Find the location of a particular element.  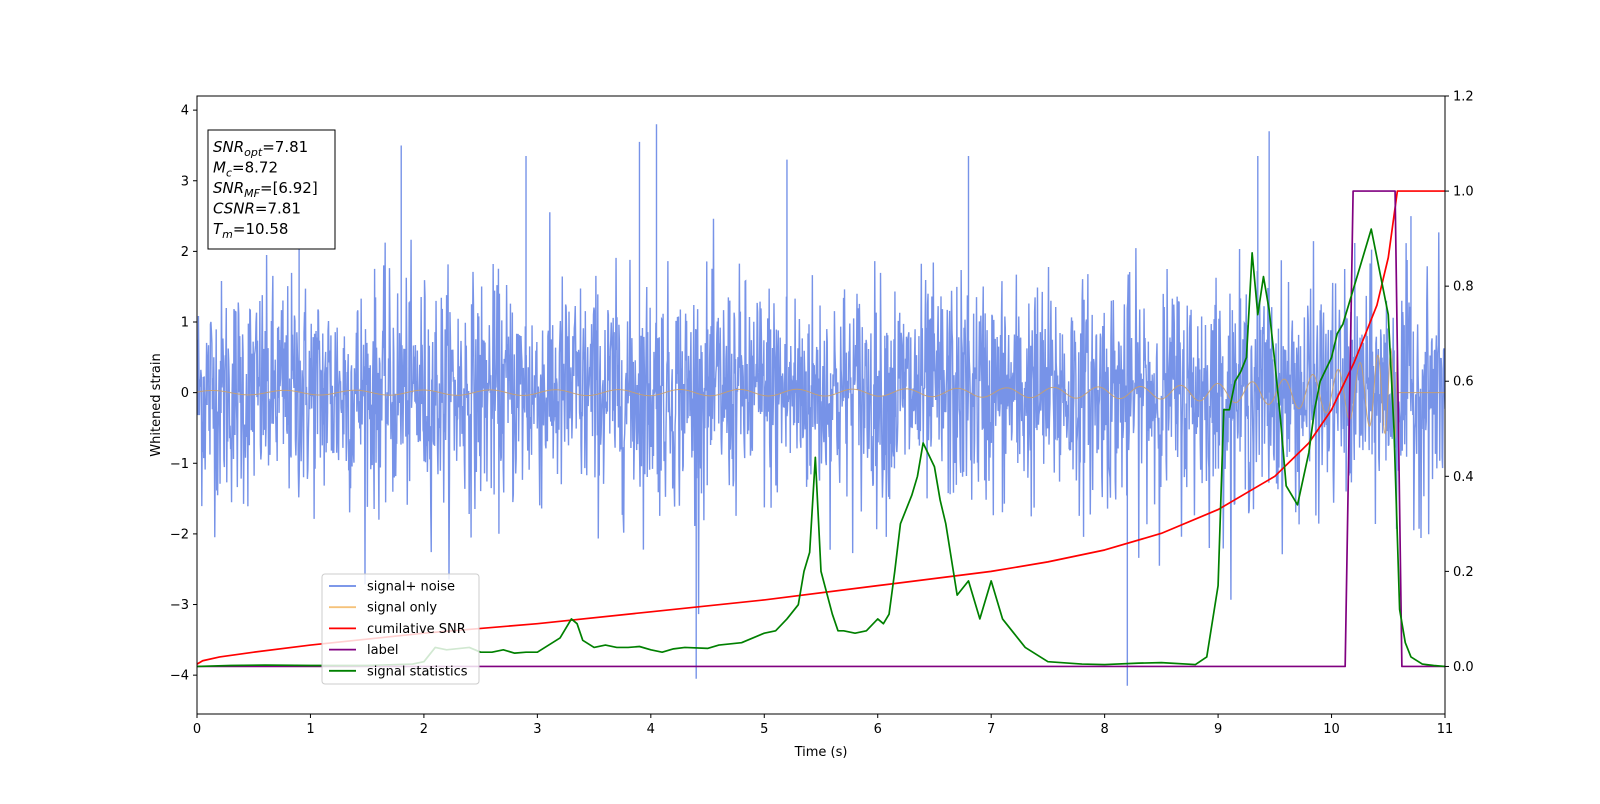

y-left-tick-label: 0 is located at coordinates (185, 393).